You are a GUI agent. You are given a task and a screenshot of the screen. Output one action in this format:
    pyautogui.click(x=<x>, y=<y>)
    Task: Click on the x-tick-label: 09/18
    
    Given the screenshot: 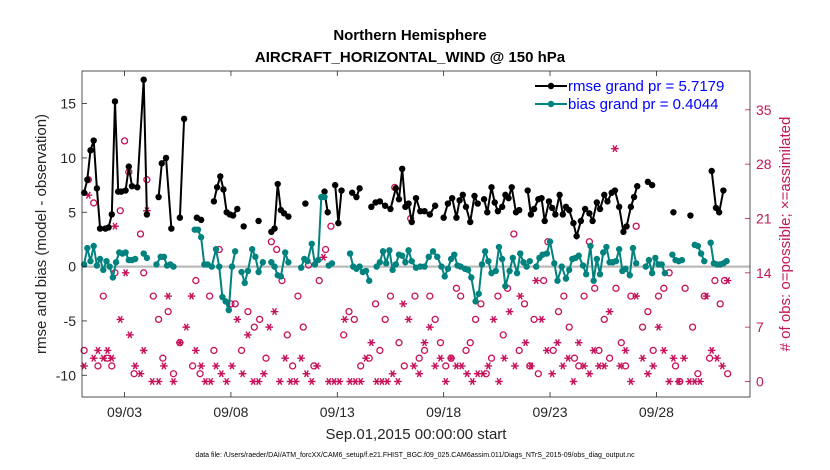 What is the action you would take?
    pyautogui.click(x=443, y=412)
    